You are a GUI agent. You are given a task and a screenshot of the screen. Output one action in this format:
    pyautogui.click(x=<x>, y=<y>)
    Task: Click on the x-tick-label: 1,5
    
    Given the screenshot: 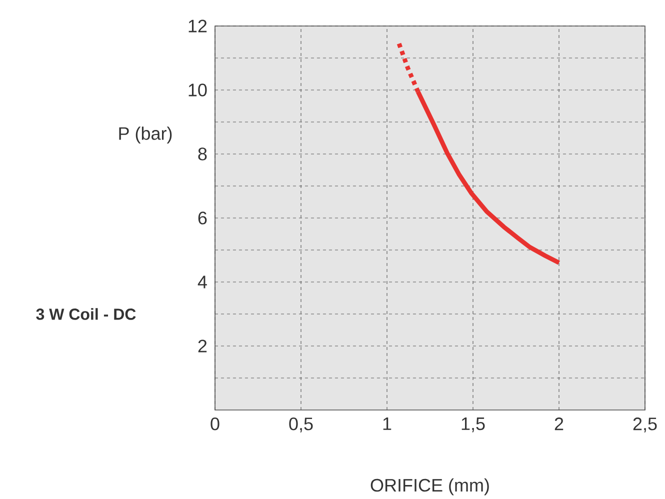 What is the action you would take?
    pyautogui.click(x=473, y=425)
    